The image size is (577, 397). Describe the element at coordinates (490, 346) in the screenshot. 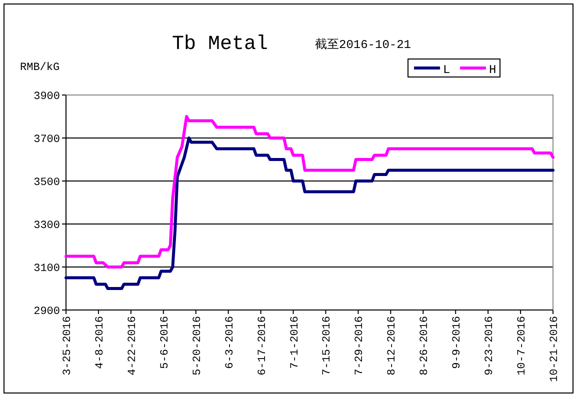

I see `x-tick-label: 9-23-2016` at that location.